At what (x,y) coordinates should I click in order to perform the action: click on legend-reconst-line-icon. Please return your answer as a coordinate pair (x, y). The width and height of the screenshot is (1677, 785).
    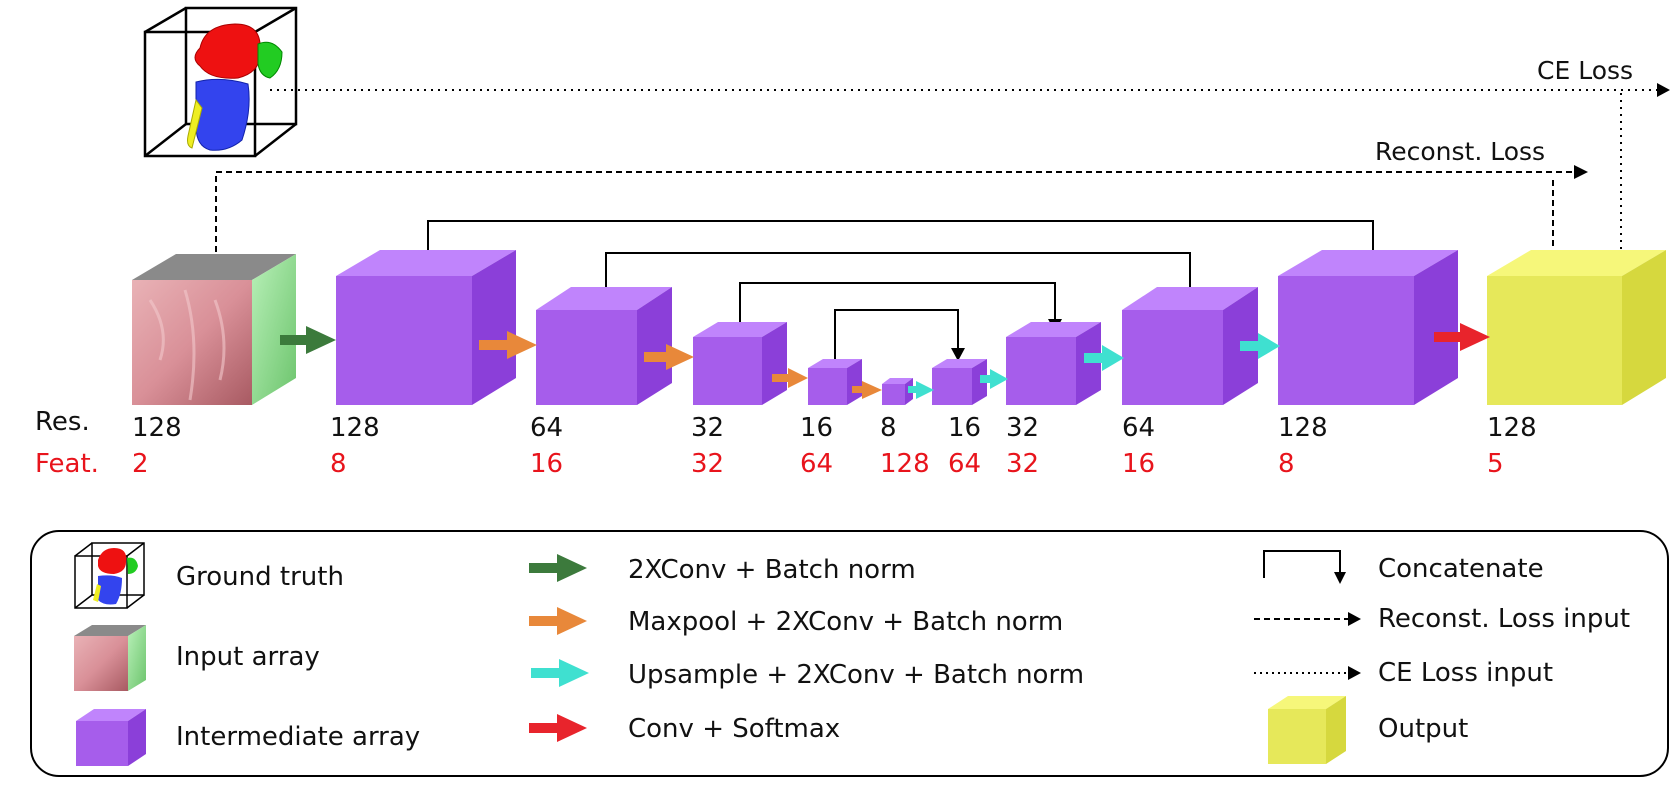
    Looking at the image, I should click on (1307, 619).